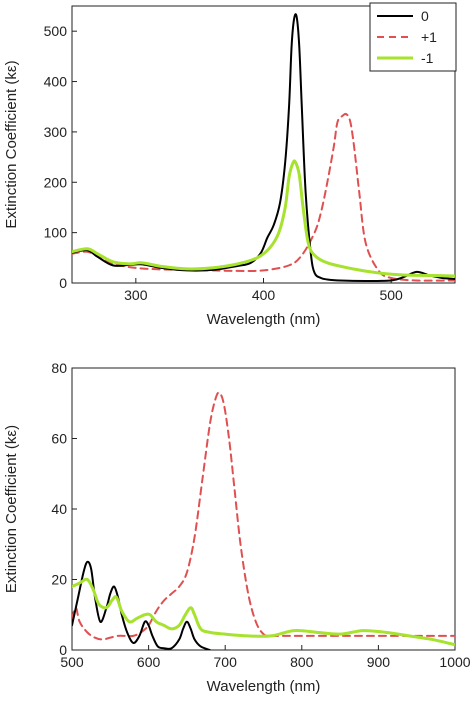  What do you see at coordinates (136, 295) in the screenshot?
I see `x-tick-label: 300` at bounding box center [136, 295].